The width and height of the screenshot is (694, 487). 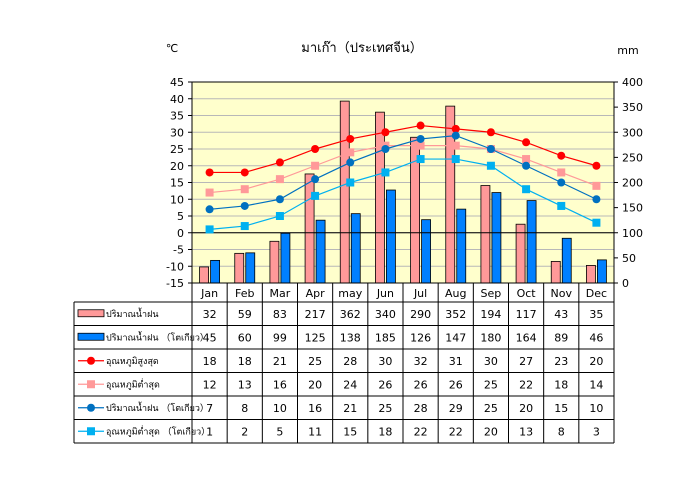 What do you see at coordinates (385, 293) in the screenshot?
I see `category-label: Jun` at bounding box center [385, 293].